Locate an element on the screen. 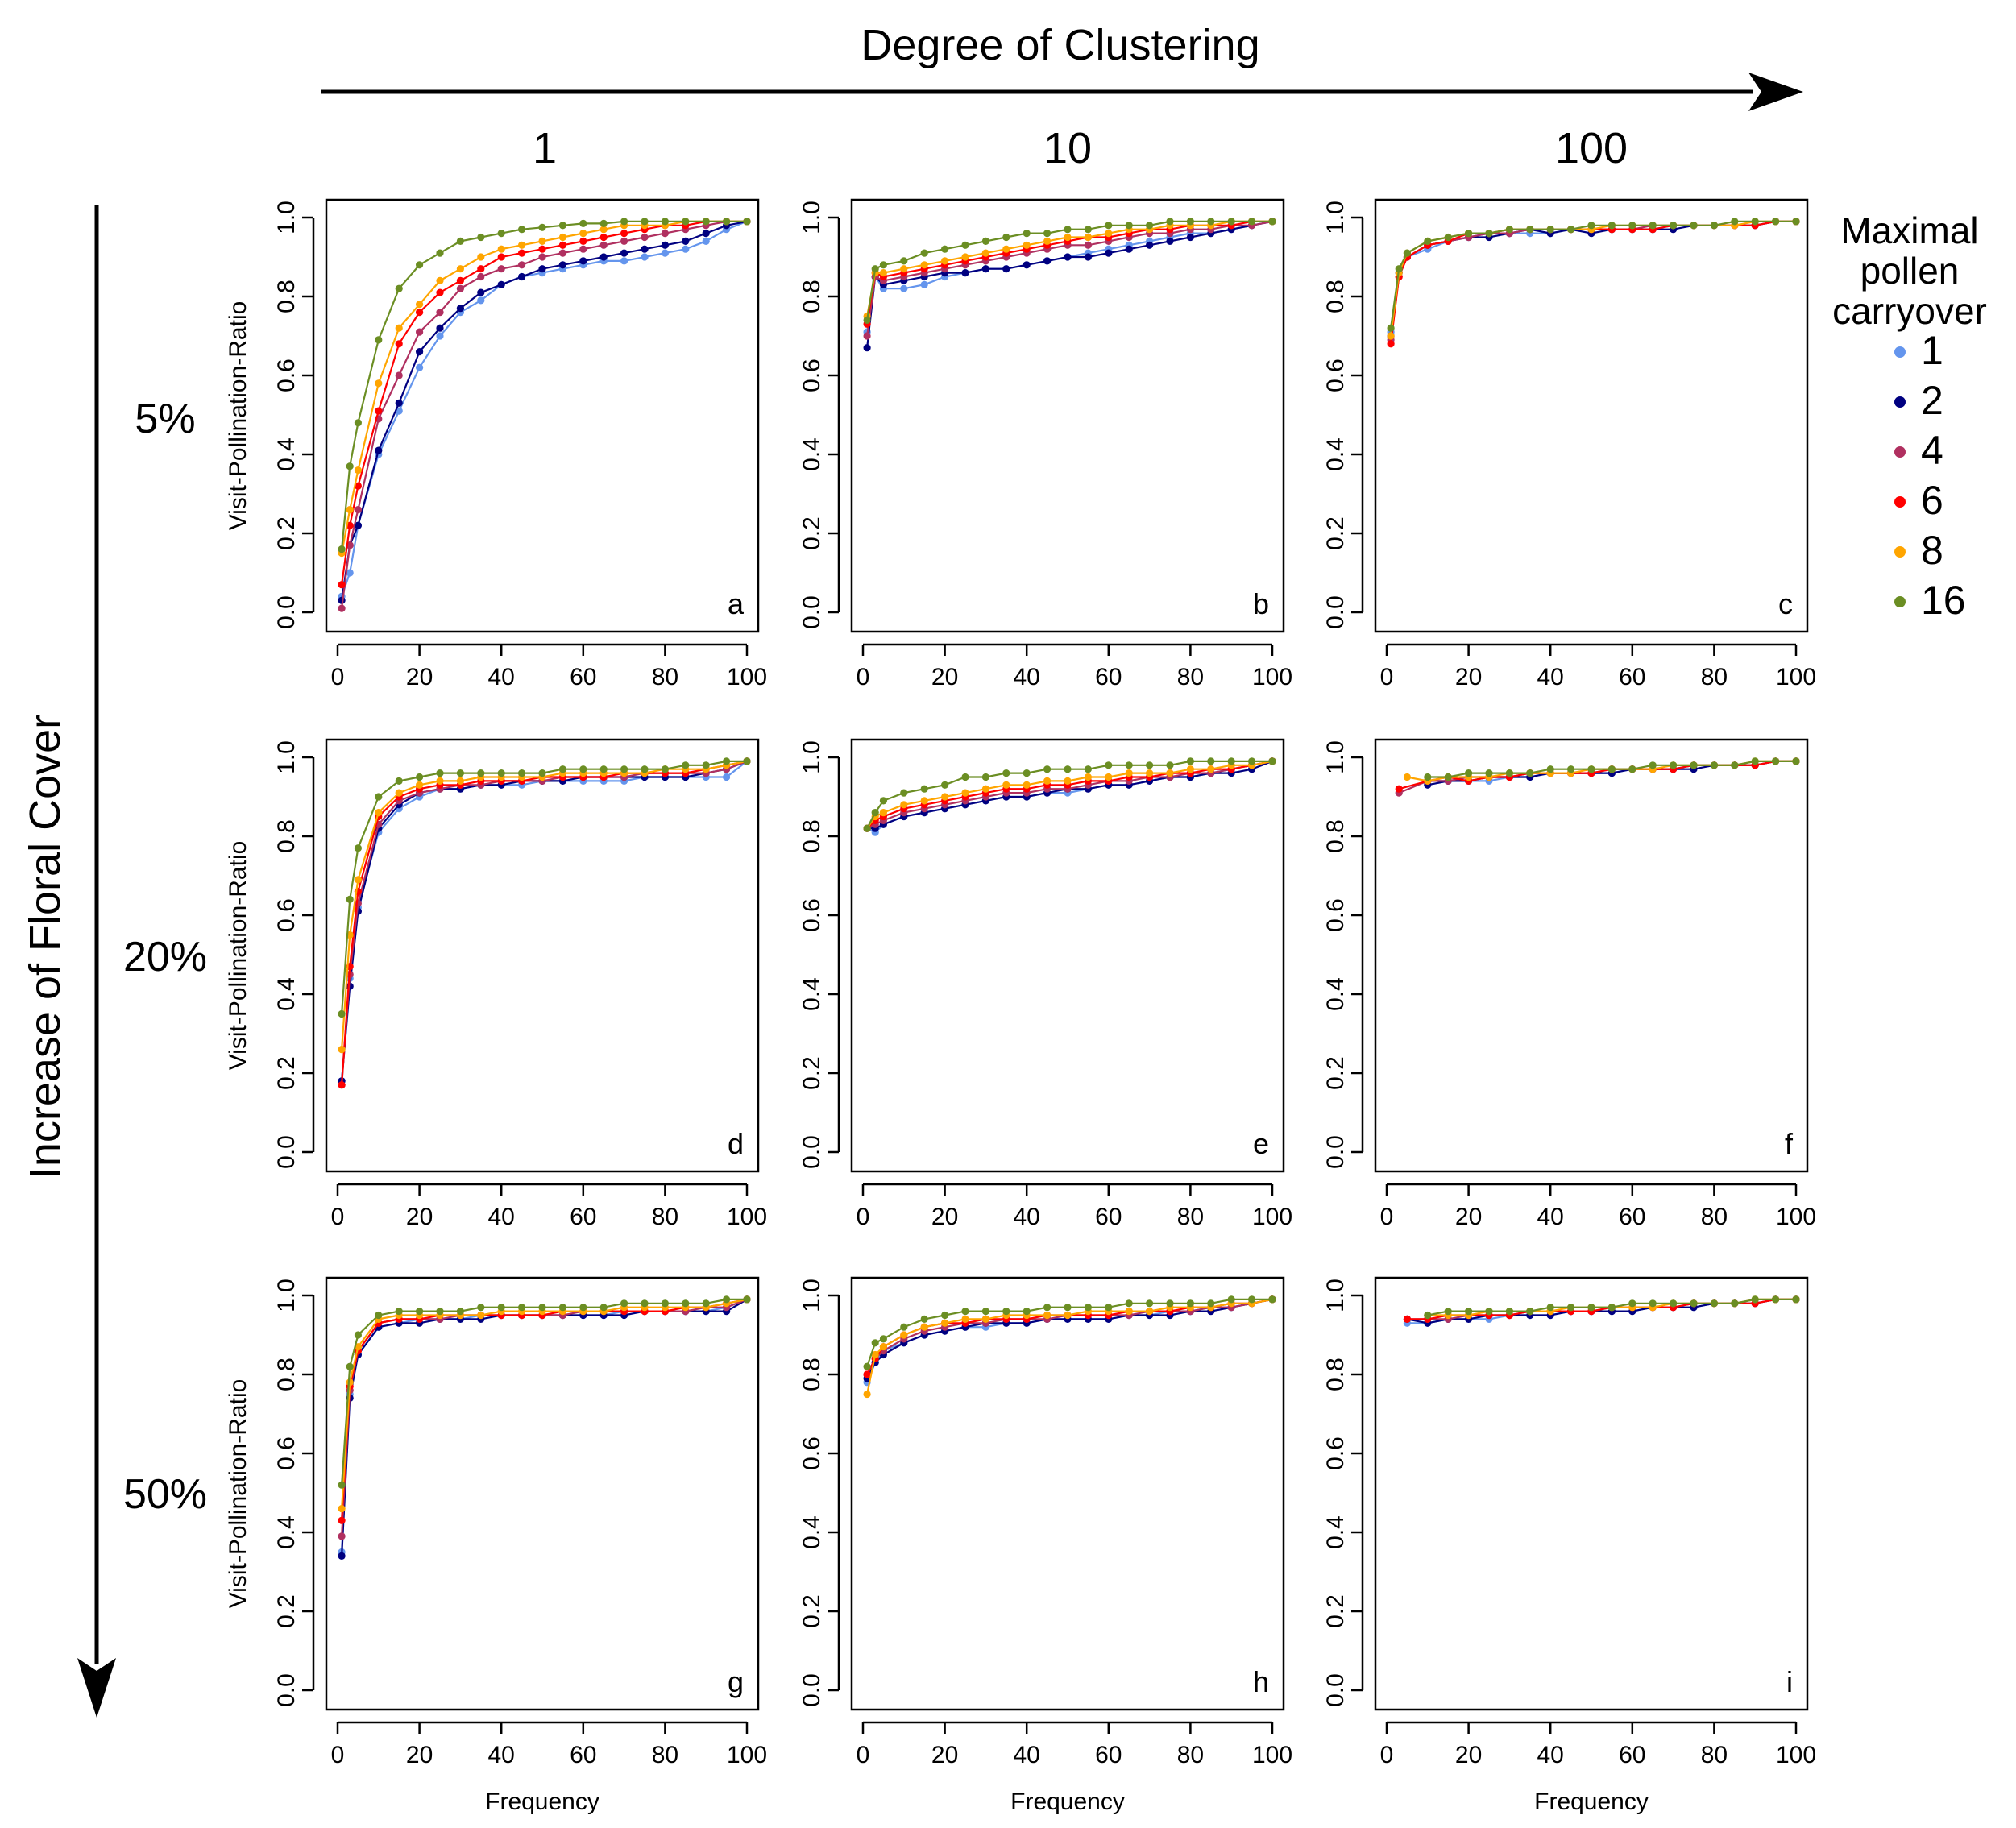 The height and width of the screenshot is (1828, 2016). y-tick-label: 0.4 is located at coordinates (812, 454).